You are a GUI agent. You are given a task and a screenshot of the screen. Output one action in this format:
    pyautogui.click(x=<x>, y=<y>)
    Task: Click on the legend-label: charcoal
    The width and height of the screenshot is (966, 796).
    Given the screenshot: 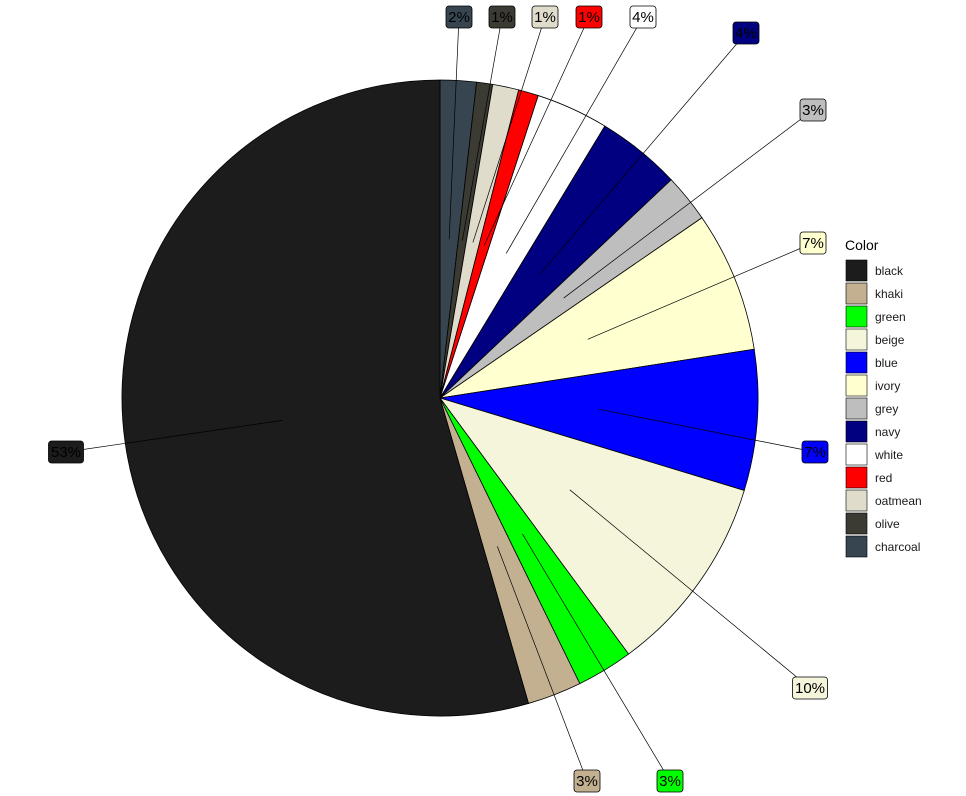 What is the action you would take?
    pyautogui.click(x=897, y=547)
    